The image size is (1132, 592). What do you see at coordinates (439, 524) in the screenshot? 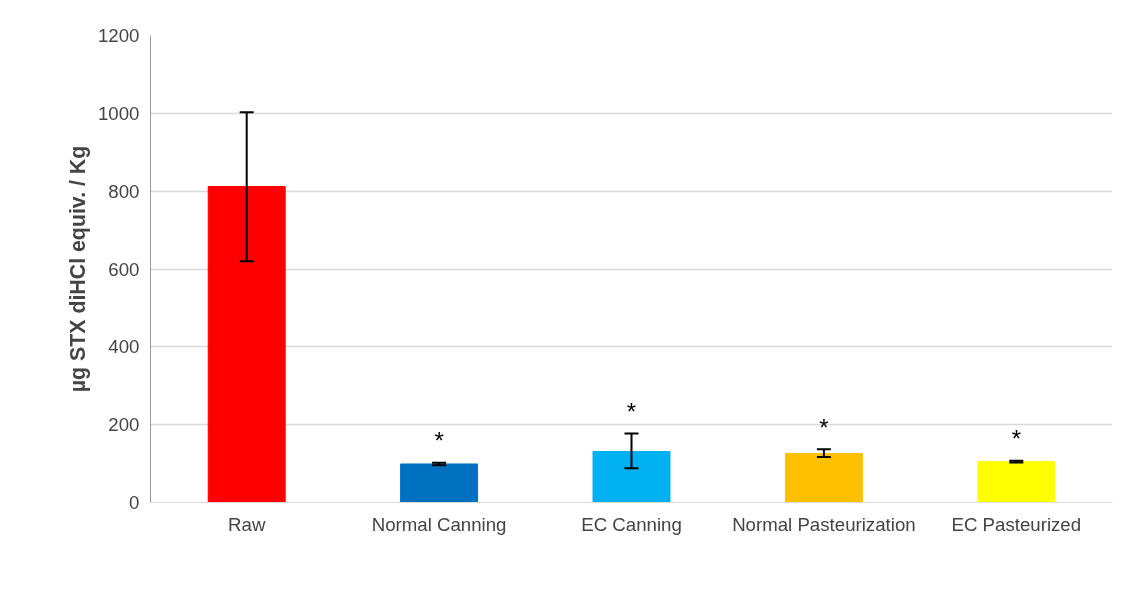
I see `x-tick-label: Normal Canning` at bounding box center [439, 524].